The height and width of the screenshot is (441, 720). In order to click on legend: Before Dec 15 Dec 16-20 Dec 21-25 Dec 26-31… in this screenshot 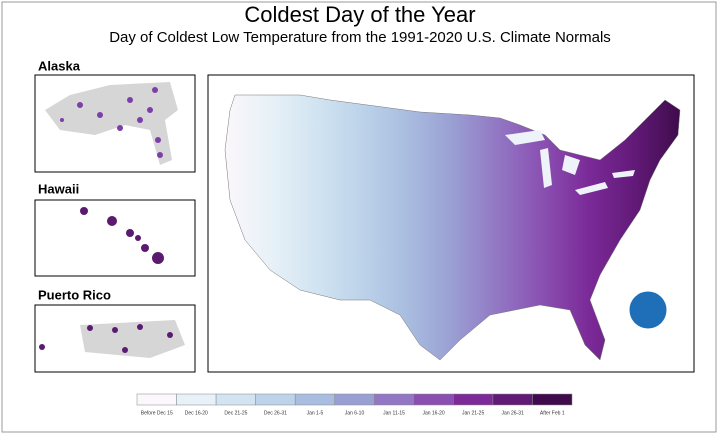, I will do `click(354, 404)`.